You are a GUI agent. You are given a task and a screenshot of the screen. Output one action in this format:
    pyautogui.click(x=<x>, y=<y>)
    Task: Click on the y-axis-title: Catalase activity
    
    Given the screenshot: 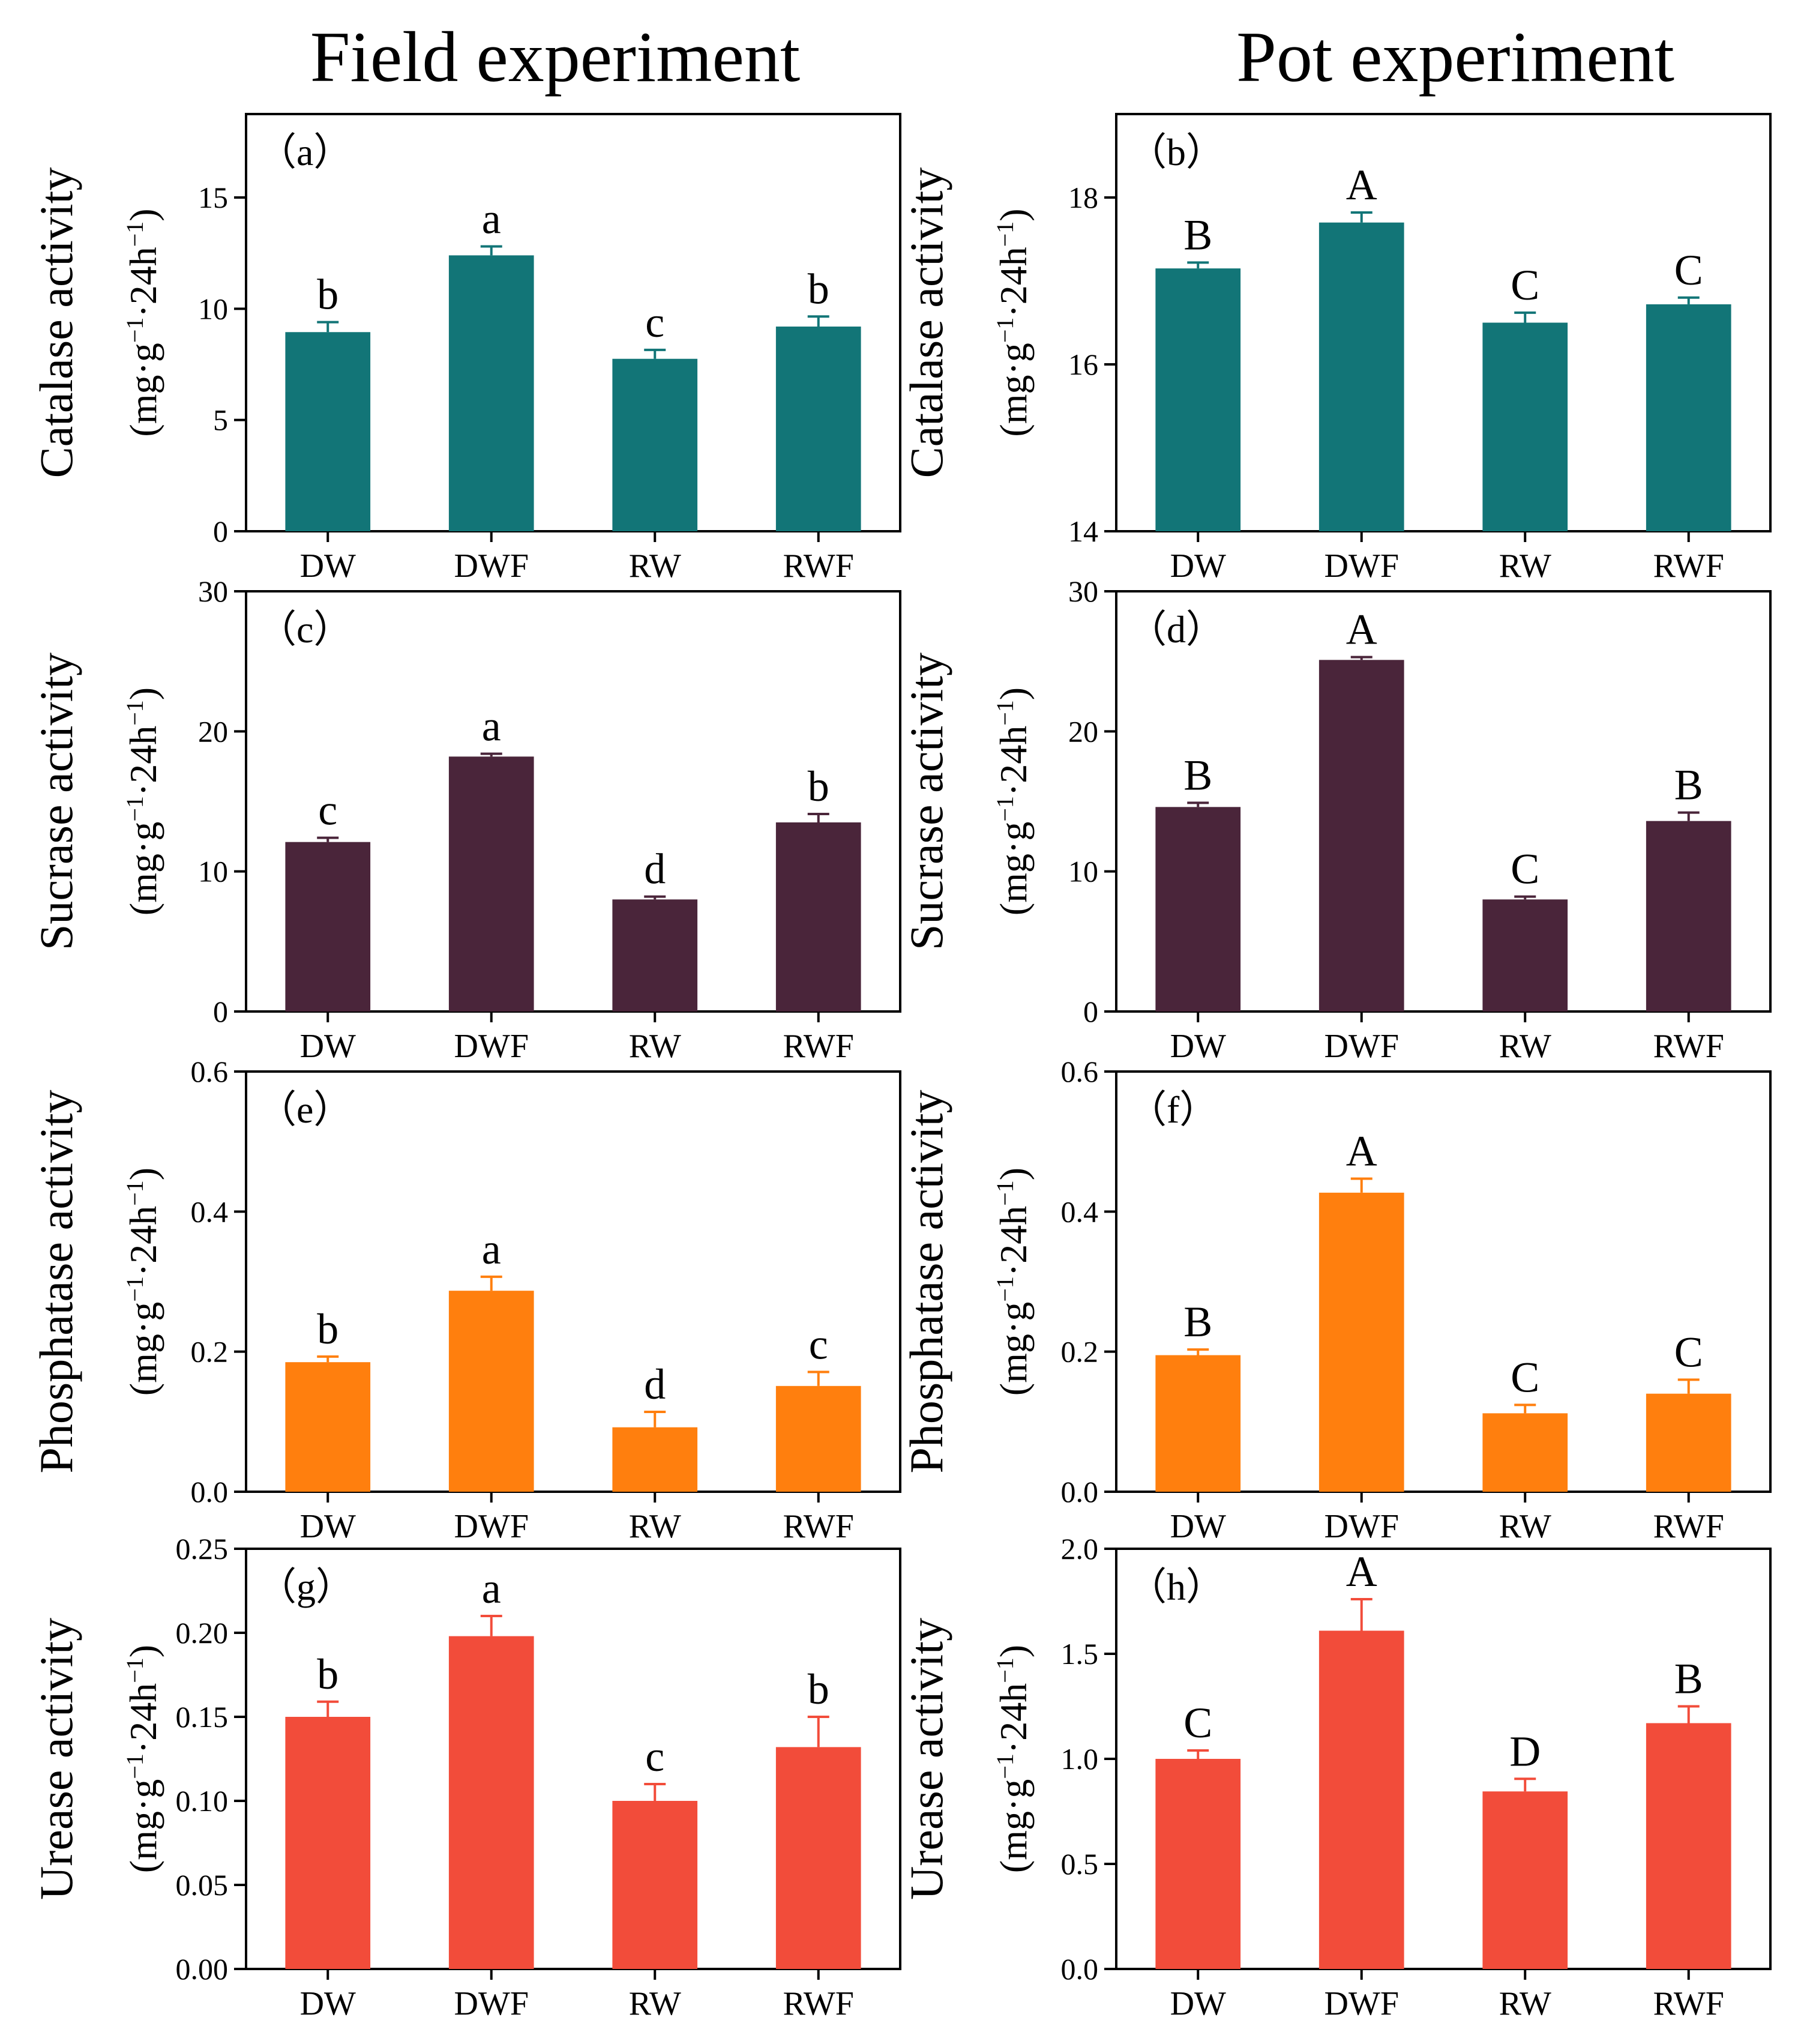 What is the action you would take?
    pyautogui.click(x=926, y=322)
    